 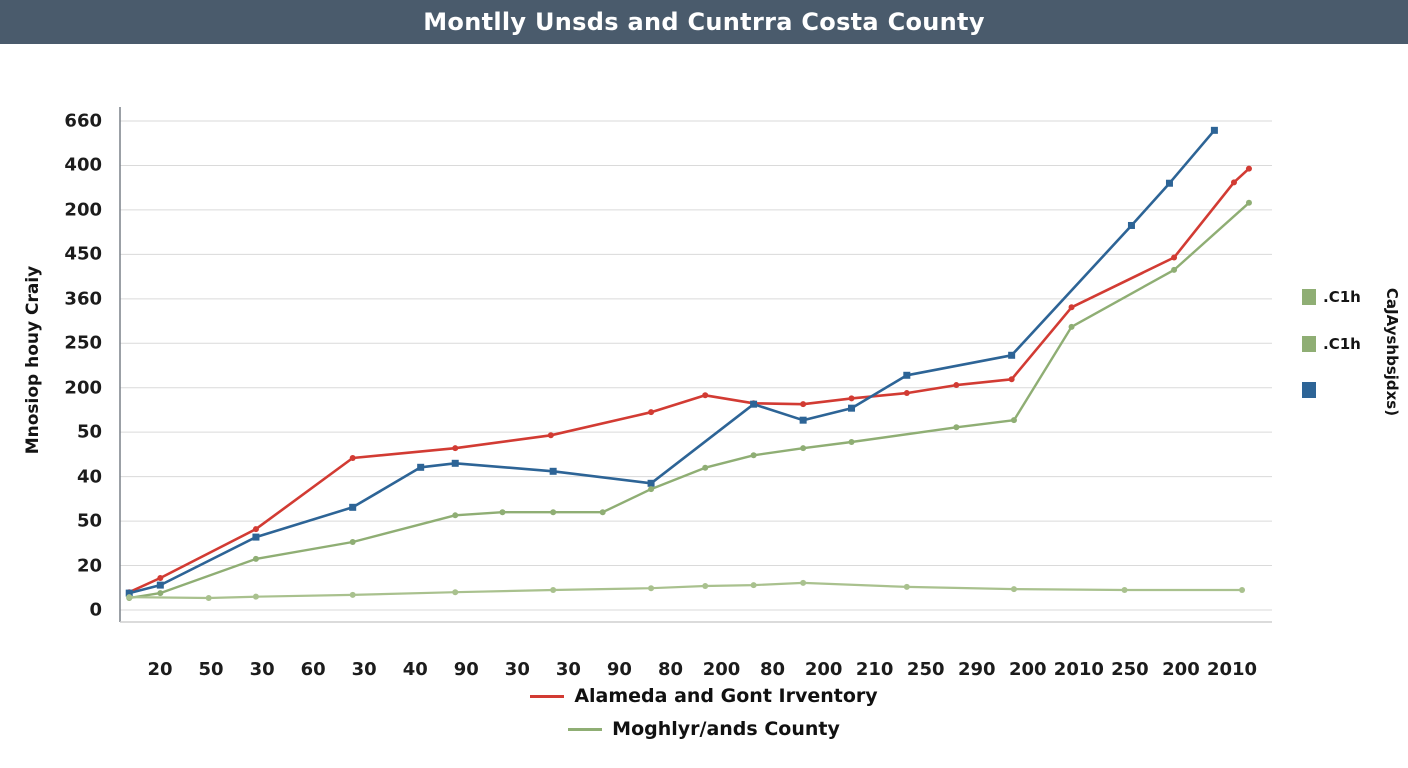 What do you see at coordinates (726, 696) in the screenshot?
I see `legend-label: Alameda and Gont Irventory` at bounding box center [726, 696].